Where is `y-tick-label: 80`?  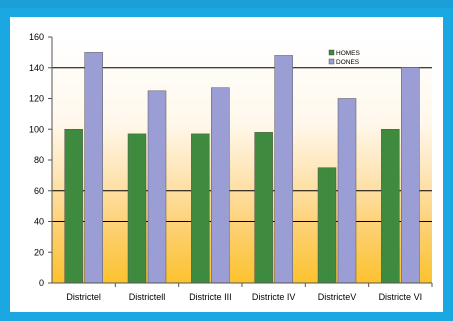
y-tick-label: 80 is located at coordinates (39, 160).